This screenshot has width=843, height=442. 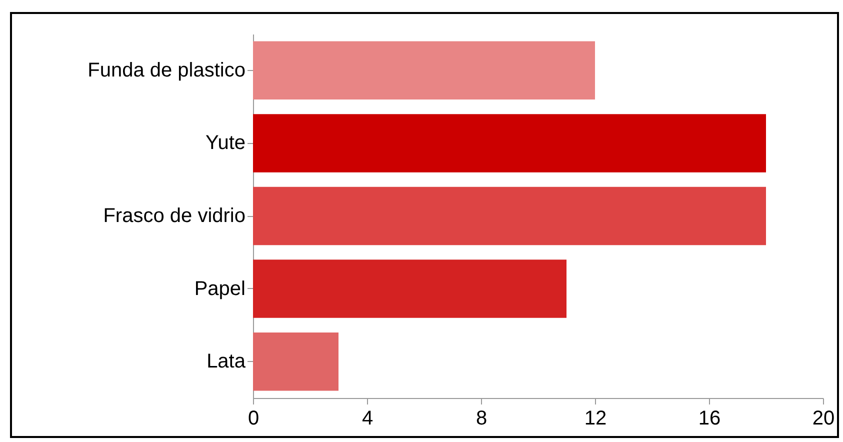 I want to click on x-tick-label: 20, so click(x=823, y=419).